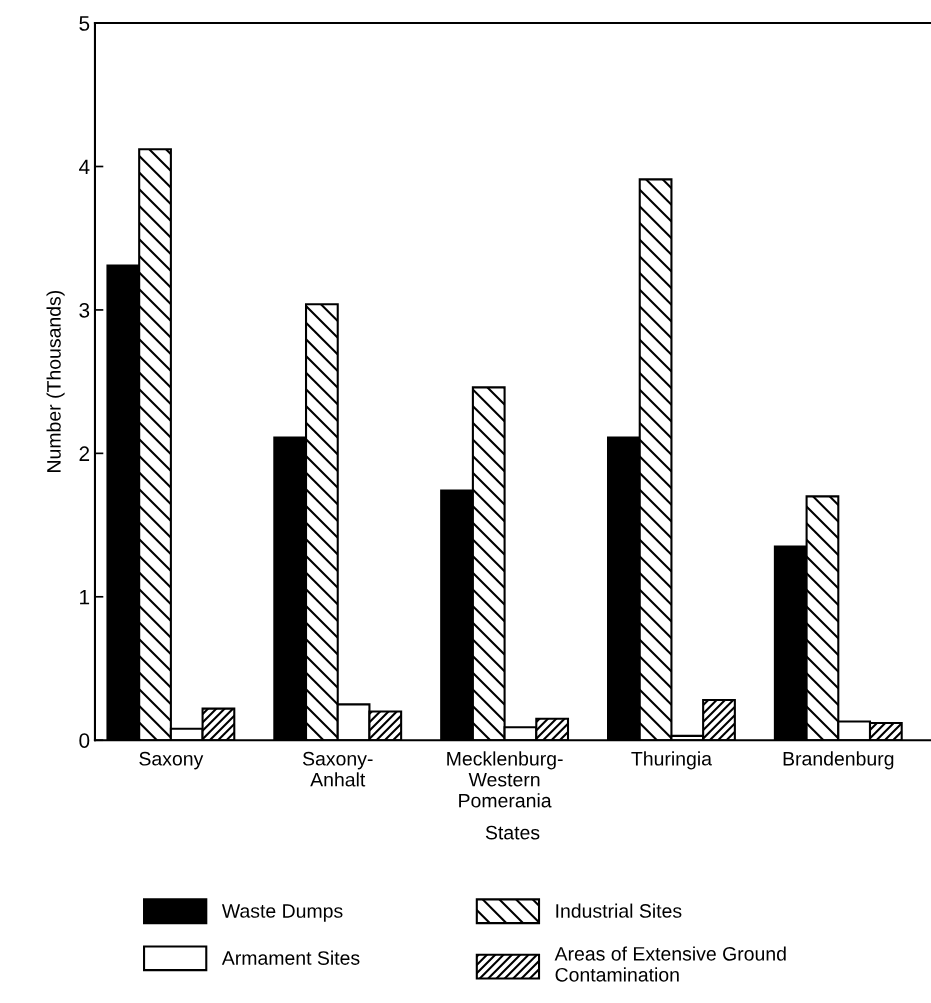 Image resolution: width=931 pixels, height=1003 pixels. I want to click on x-tick-label: Thuringia, so click(671, 760).